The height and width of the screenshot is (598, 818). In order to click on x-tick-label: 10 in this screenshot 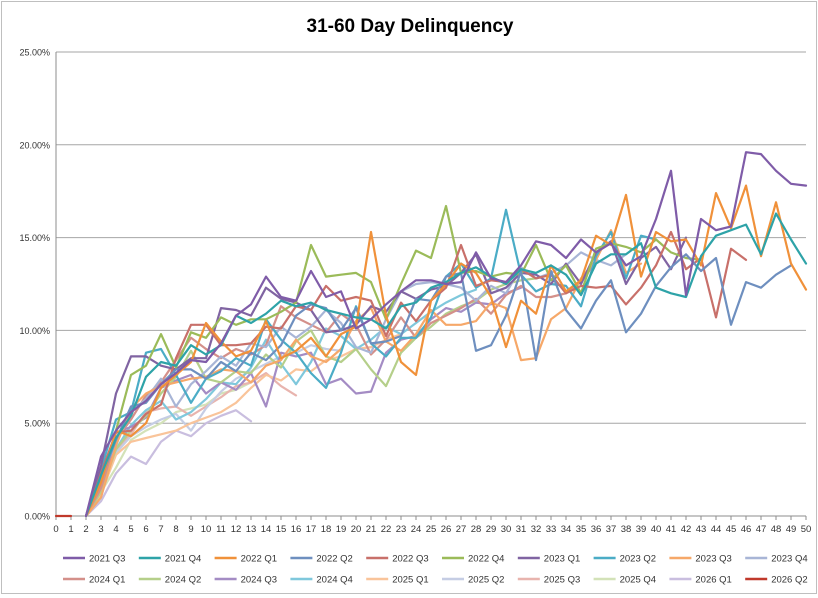, I will do `click(206, 529)`.